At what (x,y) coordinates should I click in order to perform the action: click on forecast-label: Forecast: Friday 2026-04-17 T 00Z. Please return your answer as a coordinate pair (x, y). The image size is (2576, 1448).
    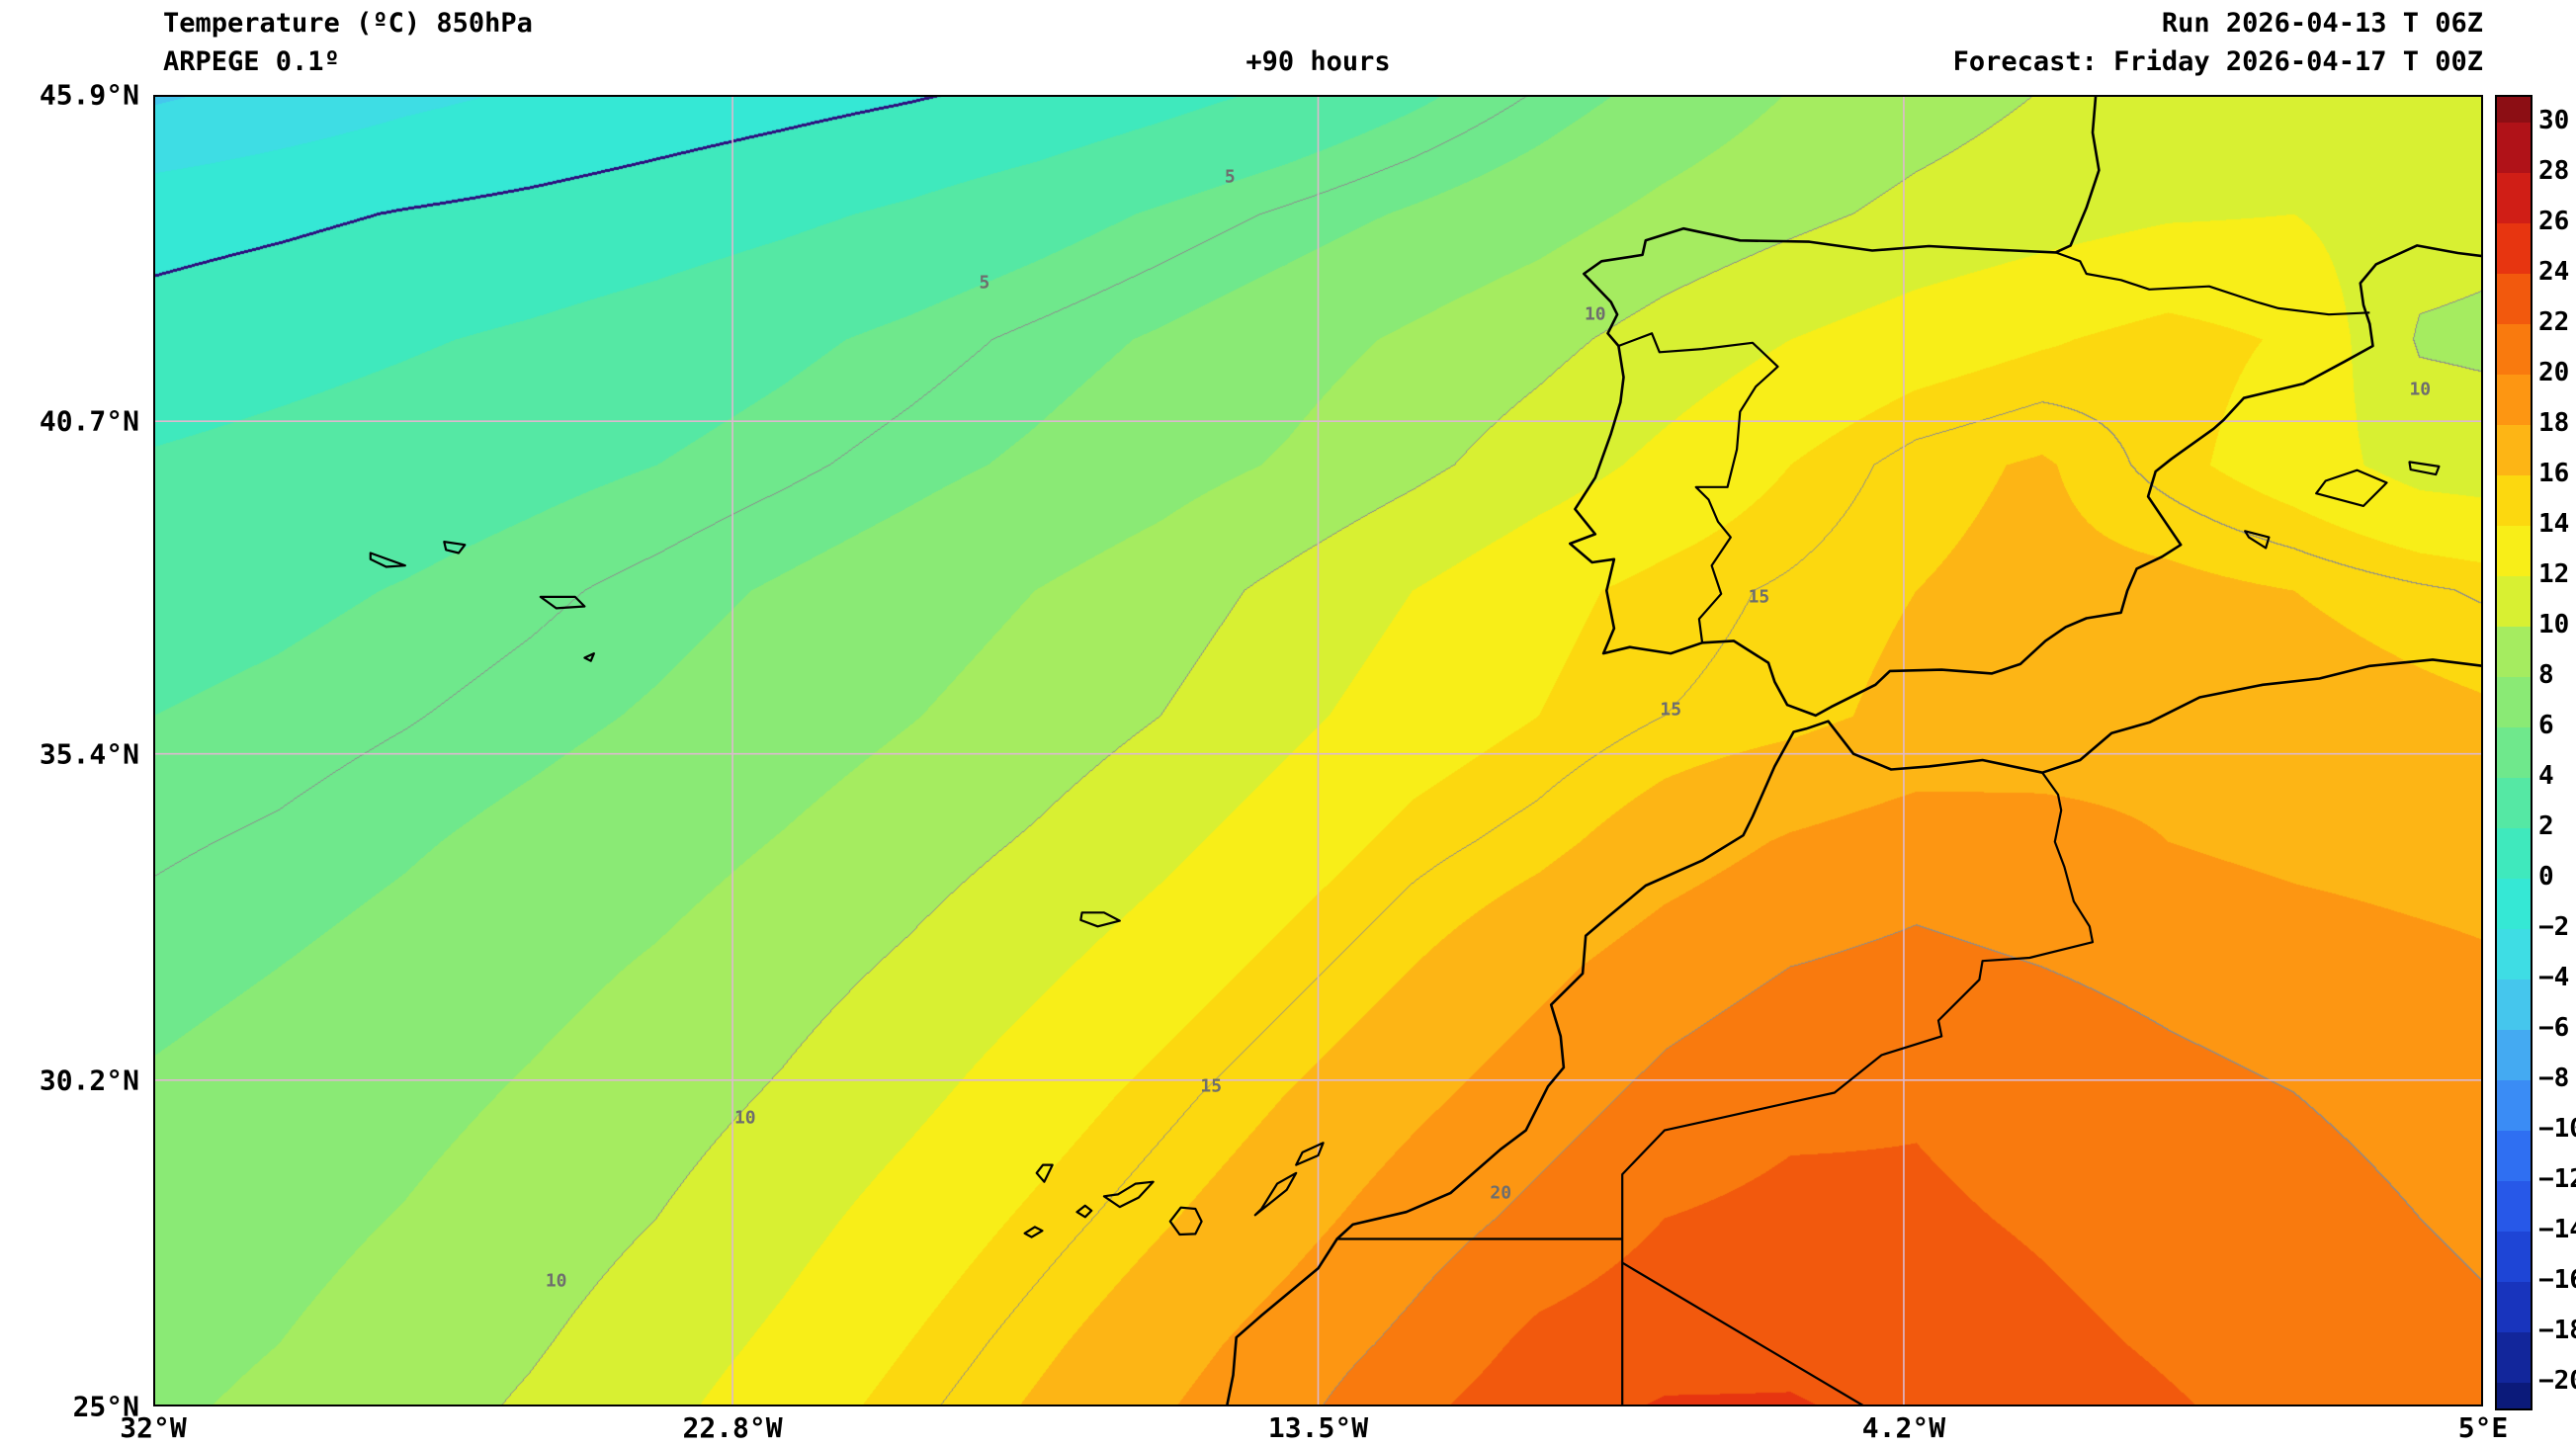
    Looking at the image, I should click on (2217, 61).